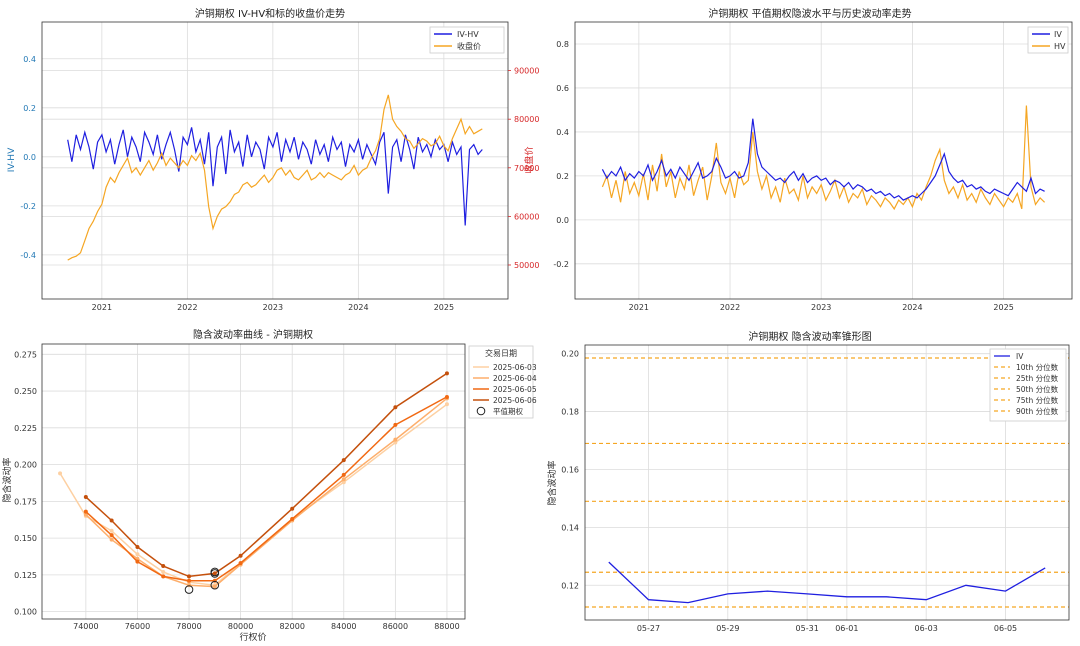 The height and width of the screenshot is (646, 1080). What do you see at coordinates (25, 501) in the screenshot?
I see `p3-ytick-label: 0.175` at bounding box center [25, 501].